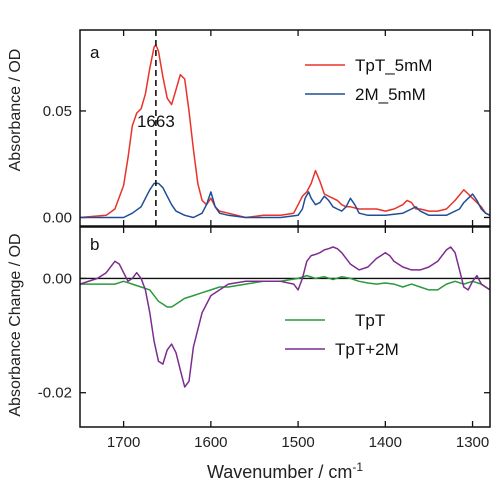 This screenshot has height=500, width=500. I want to click on x-axis-title-main: Wavenumber / cm, so click(279, 472).